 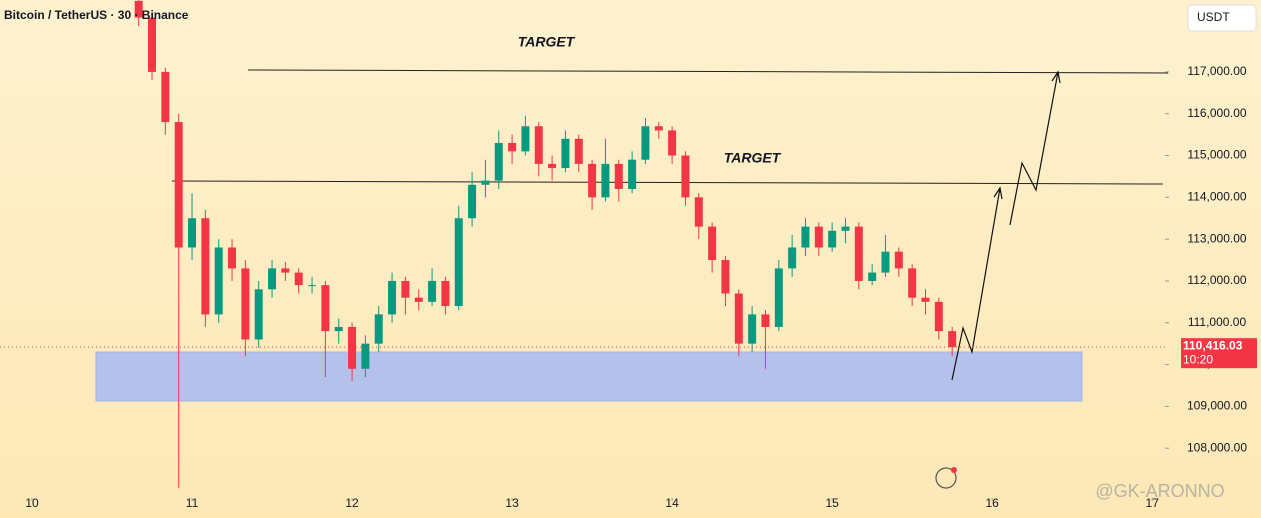 What do you see at coordinates (32, 503) in the screenshot?
I see `x-tick-label: 10` at bounding box center [32, 503].